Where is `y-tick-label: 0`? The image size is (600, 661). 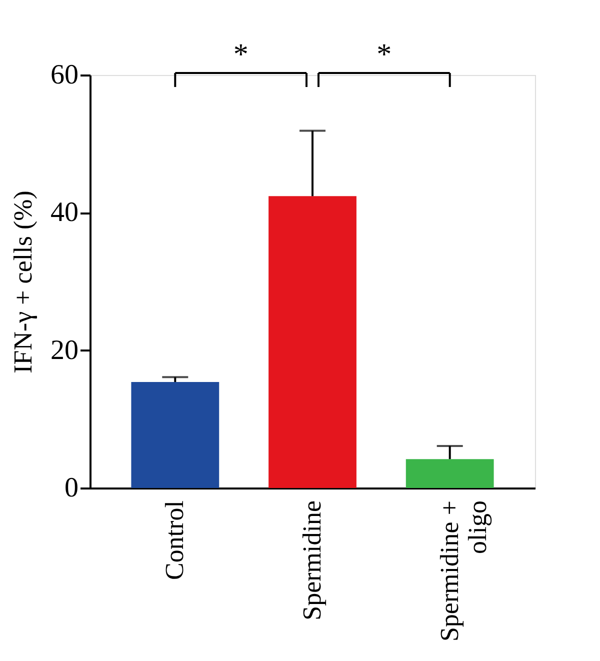 y-tick-label: 0 is located at coordinates (71, 488).